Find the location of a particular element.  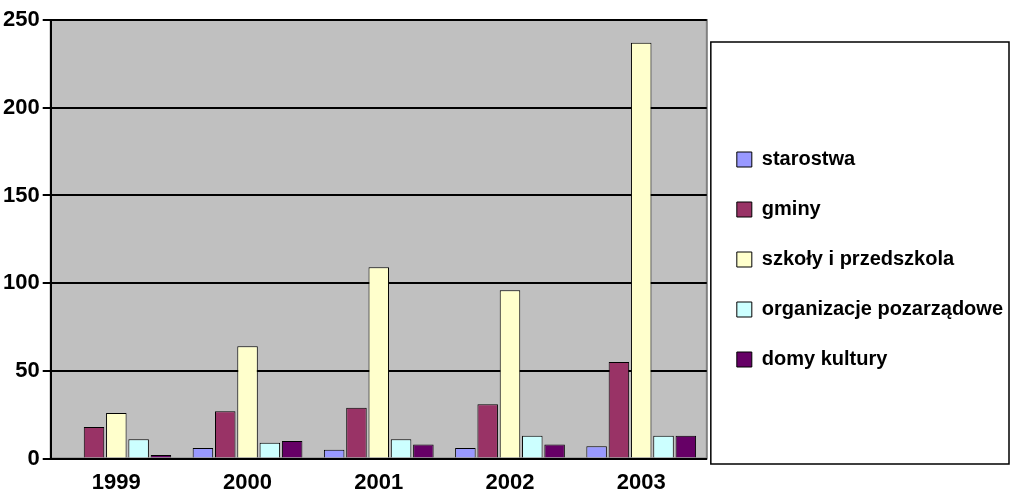

x-tick-label: 2002 is located at coordinates (510, 481).